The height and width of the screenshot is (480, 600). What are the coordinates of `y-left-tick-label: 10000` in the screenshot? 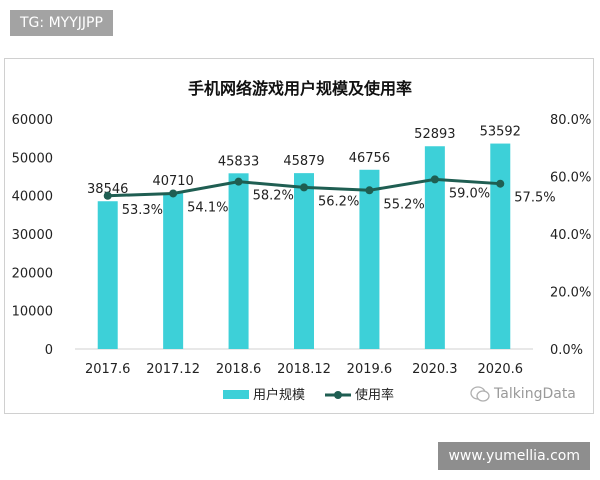 It's located at (32, 312).